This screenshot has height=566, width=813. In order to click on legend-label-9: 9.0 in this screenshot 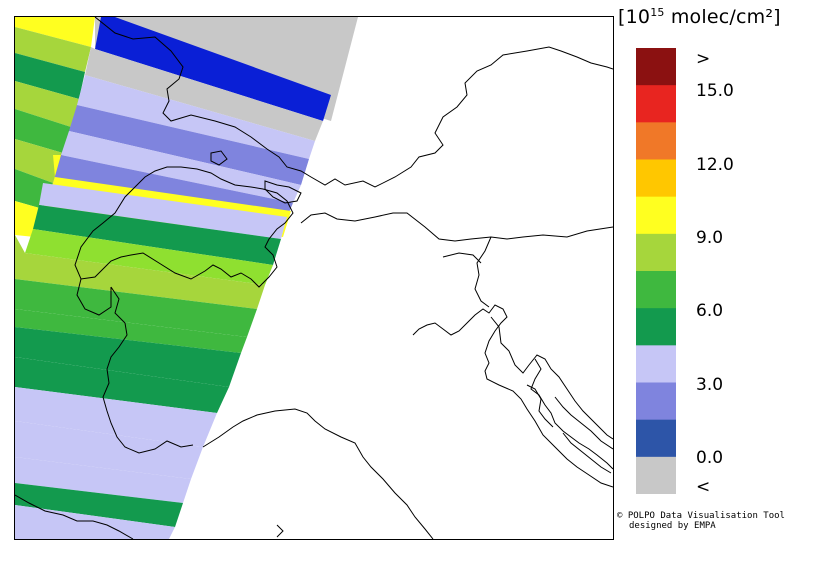, I will do `click(710, 238)`.